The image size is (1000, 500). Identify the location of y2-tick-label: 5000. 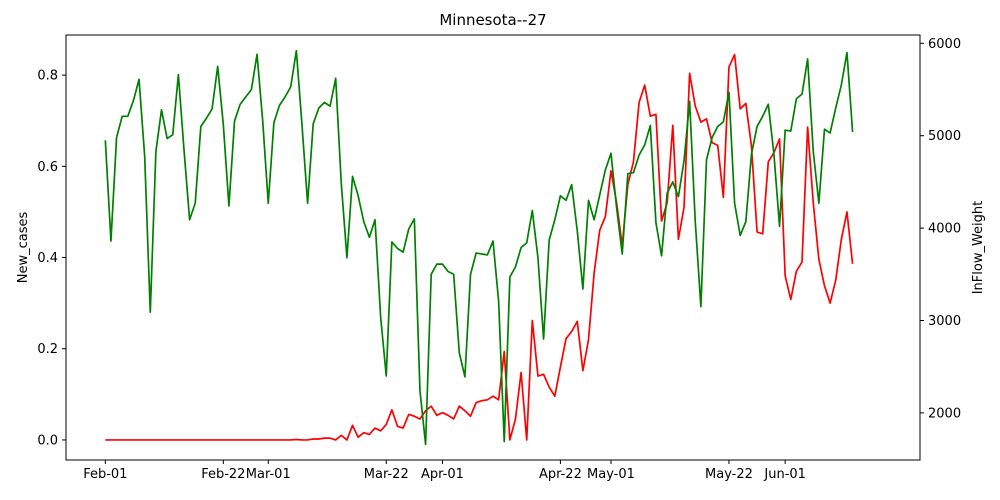
(944, 136).